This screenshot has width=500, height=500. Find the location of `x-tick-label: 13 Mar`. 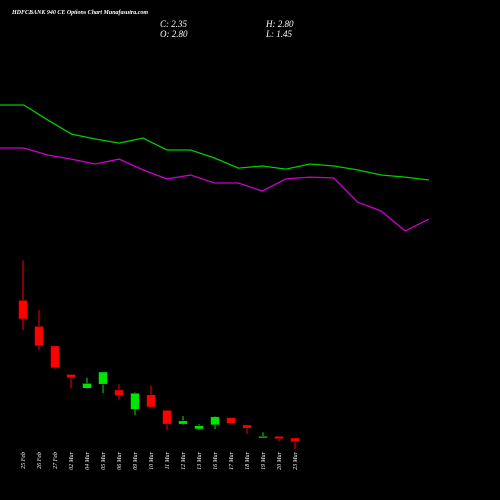

x-tick-label: 13 Mar is located at coordinates (200, 460).